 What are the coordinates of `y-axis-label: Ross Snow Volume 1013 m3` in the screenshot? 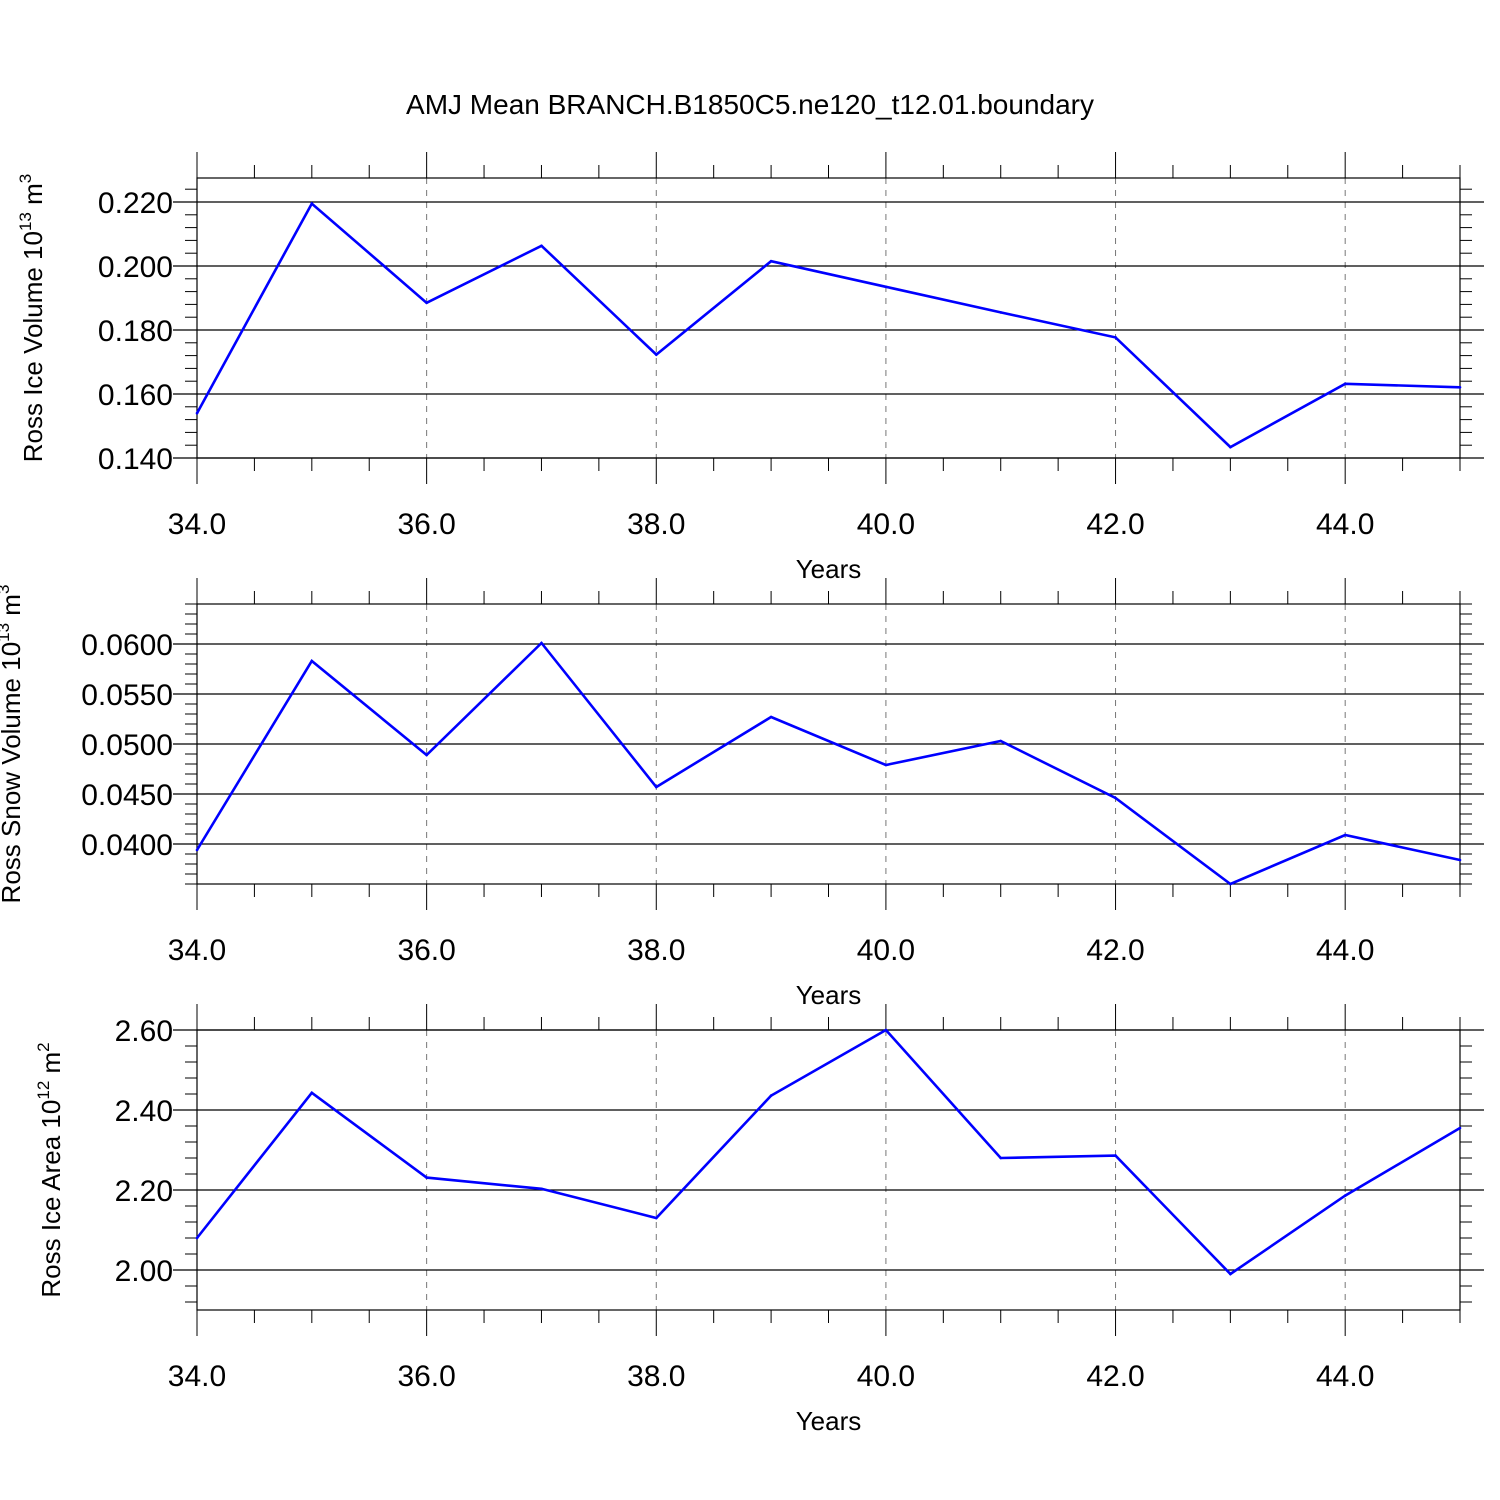 It's located at (13, 744).